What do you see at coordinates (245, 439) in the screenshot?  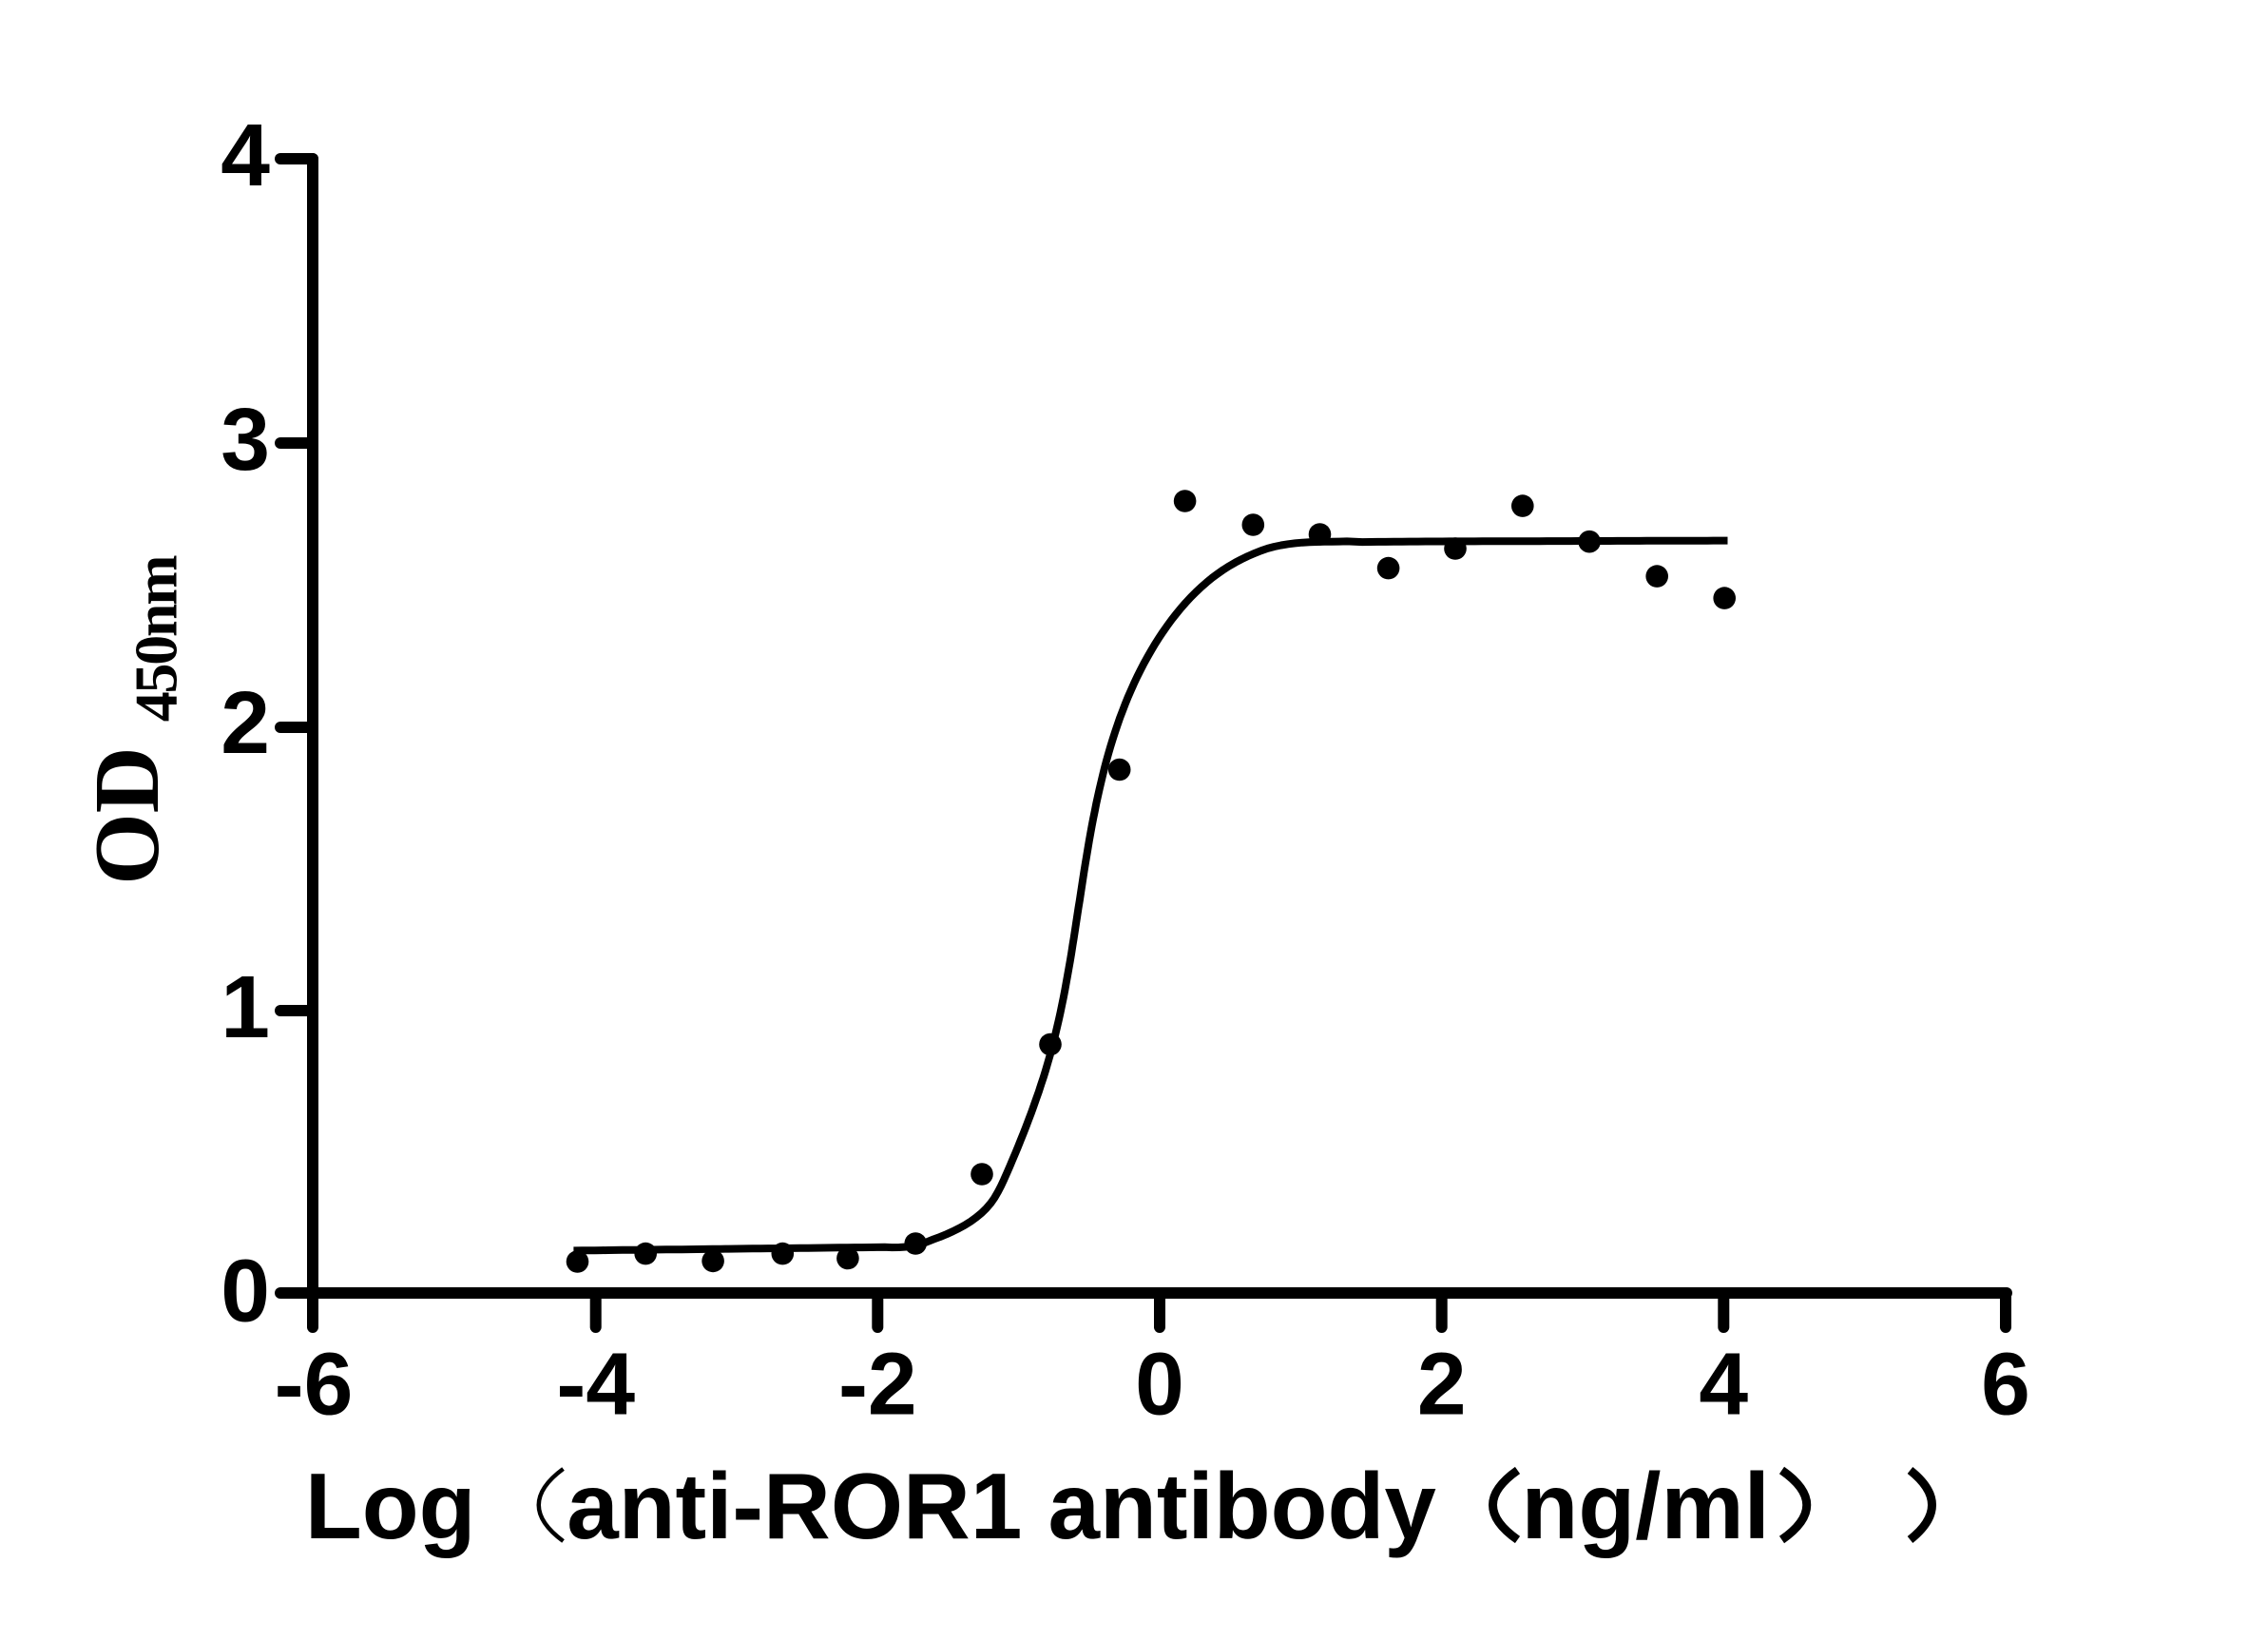 I see `svg-text: 3` at bounding box center [245, 439].